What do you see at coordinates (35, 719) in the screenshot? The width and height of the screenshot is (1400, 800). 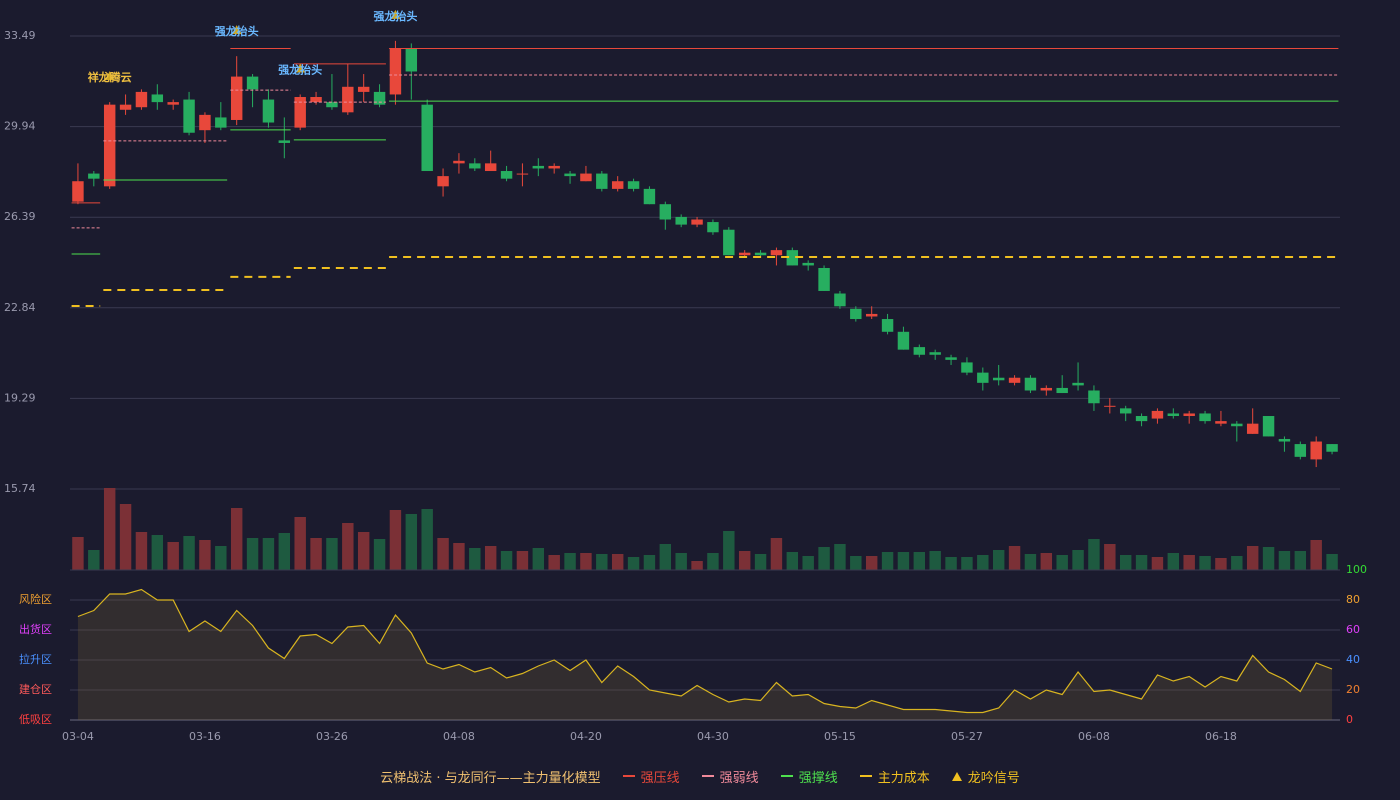 I see `zone-label: 低吸区` at bounding box center [35, 719].